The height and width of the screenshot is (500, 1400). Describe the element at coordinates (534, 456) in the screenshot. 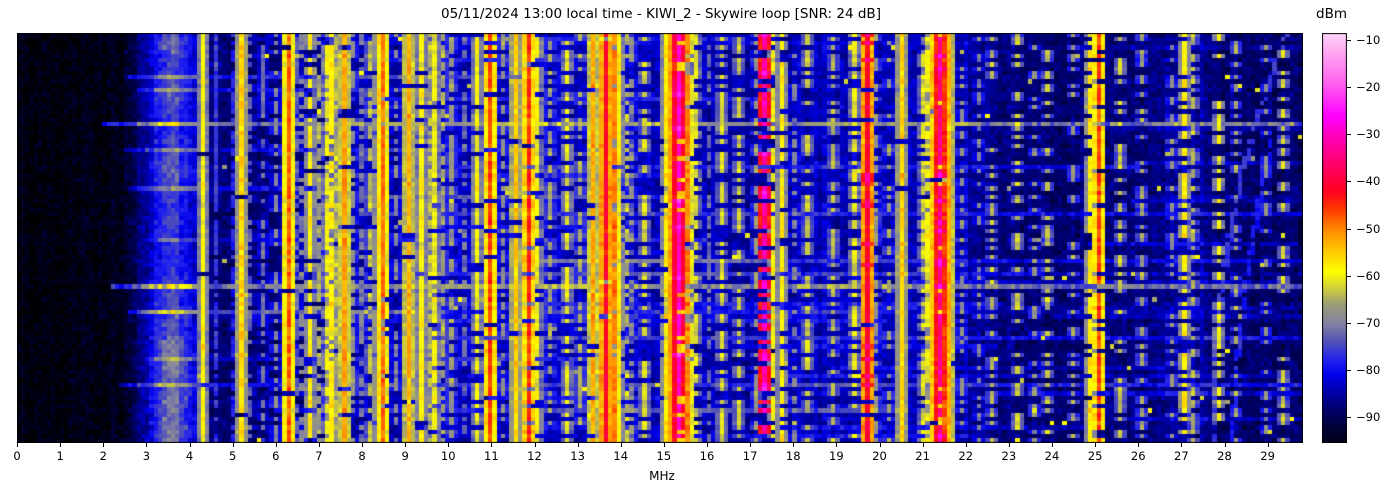

I see `x-tick-label: 12` at that location.